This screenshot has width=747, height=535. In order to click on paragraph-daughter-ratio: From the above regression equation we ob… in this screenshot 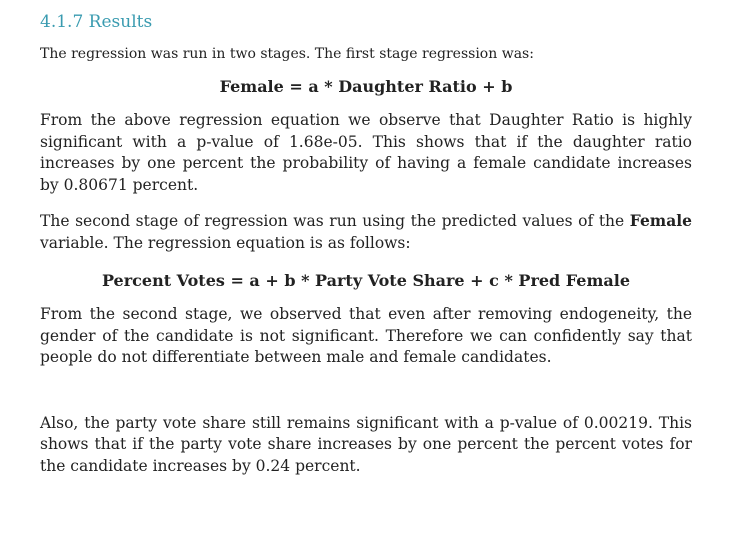, I will do `click(366, 152)`.